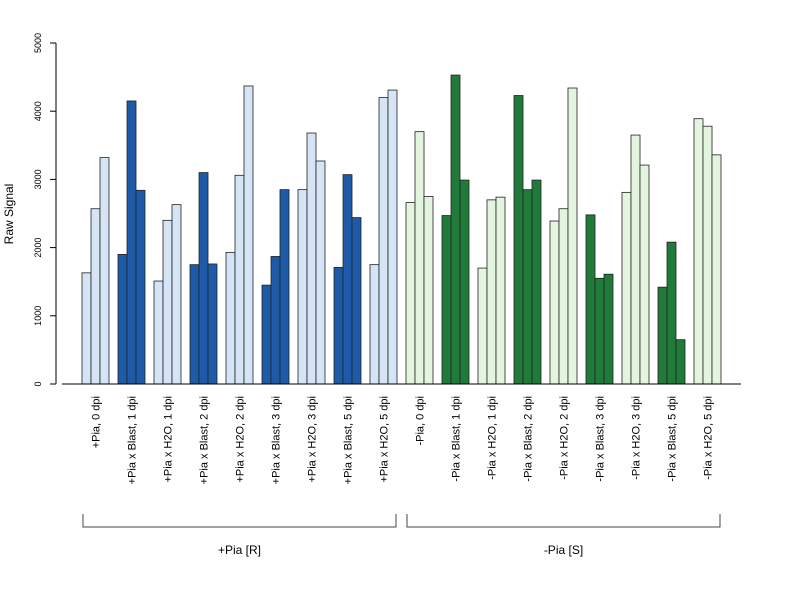 The width and height of the screenshot is (800, 600). Describe the element at coordinates (38, 316) in the screenshot. I see `y-tick-label: 1000` at that location.